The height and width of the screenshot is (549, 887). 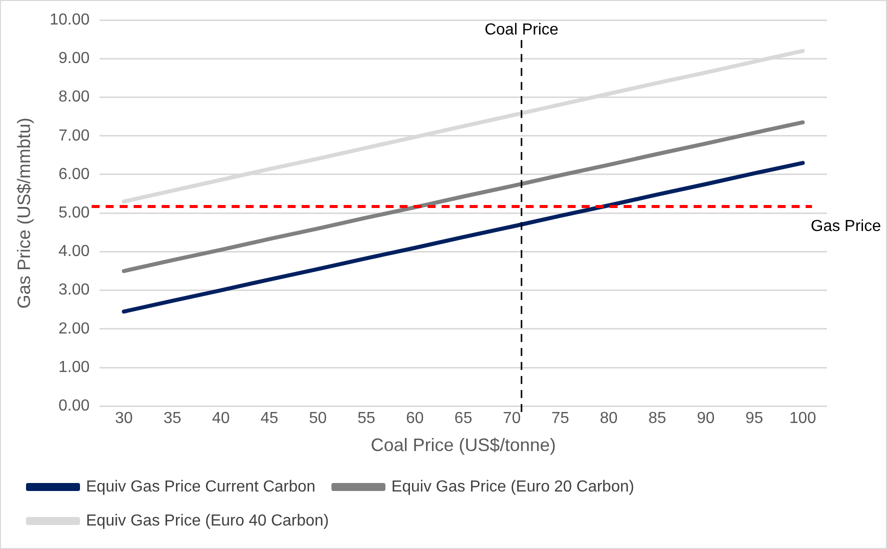 I want to click on x-tick-label: 40, so click(x=221, y=419).